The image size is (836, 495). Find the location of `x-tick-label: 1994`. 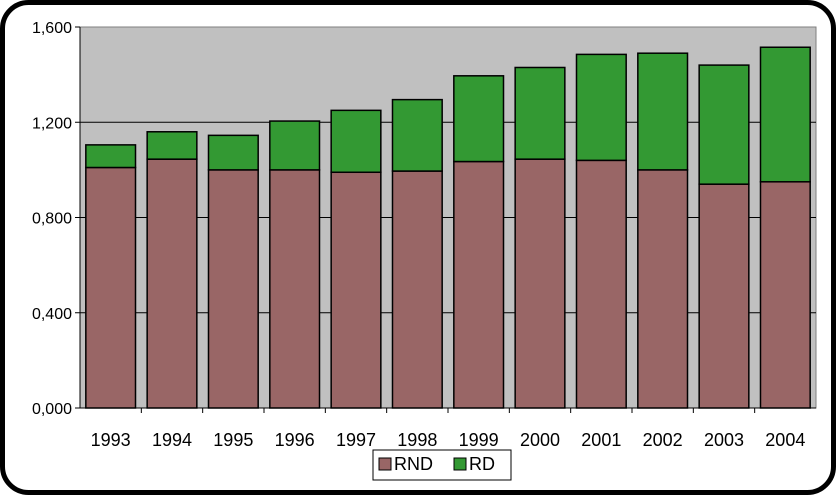

x-tick-label: 1994 is located at coordinates (172, 440).